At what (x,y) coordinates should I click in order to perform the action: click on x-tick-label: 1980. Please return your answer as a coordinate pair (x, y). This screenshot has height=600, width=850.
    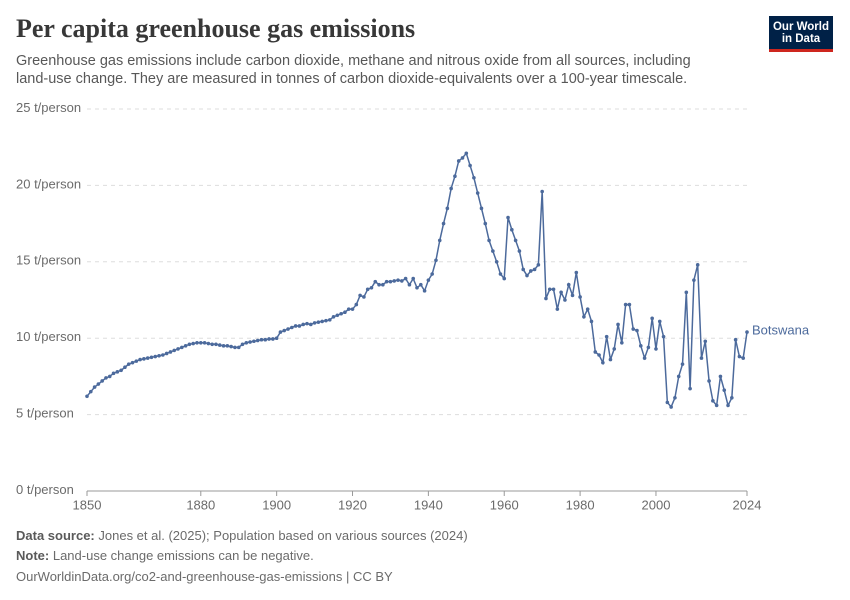
    Looking at the image, I should click on (580, 504).